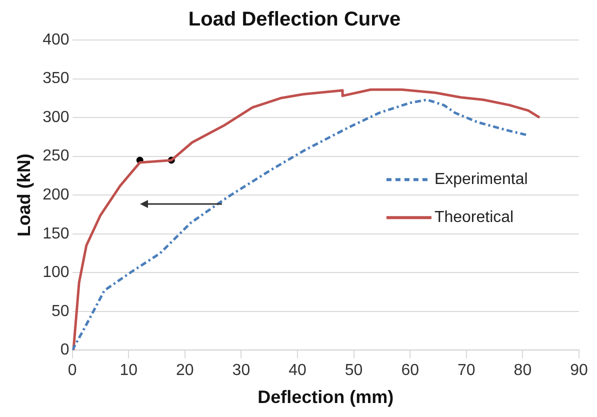  Describe the element at coordinates (185, 371) in the screenshot. I see `x-tick-label: 20` at that location.